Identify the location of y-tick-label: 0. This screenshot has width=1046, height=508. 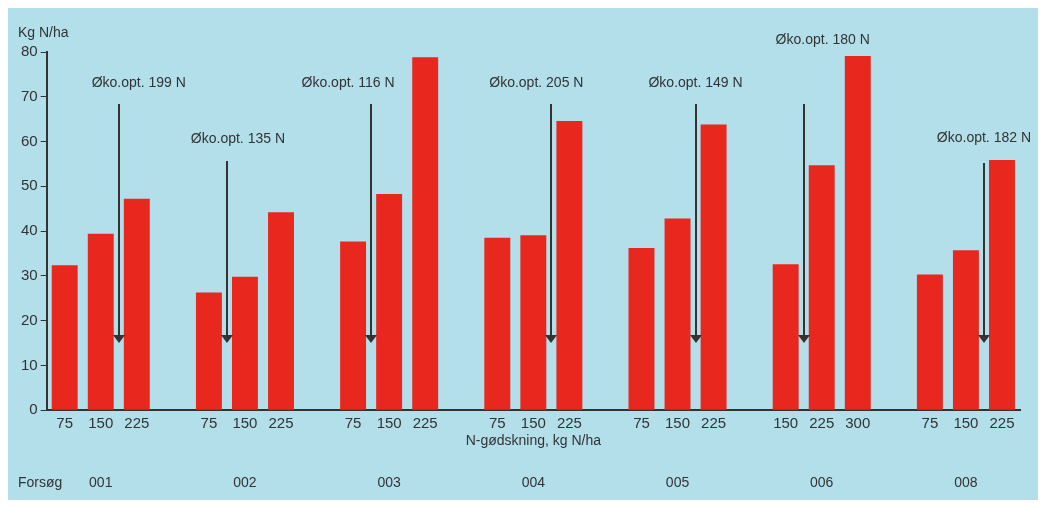
(33, 409).